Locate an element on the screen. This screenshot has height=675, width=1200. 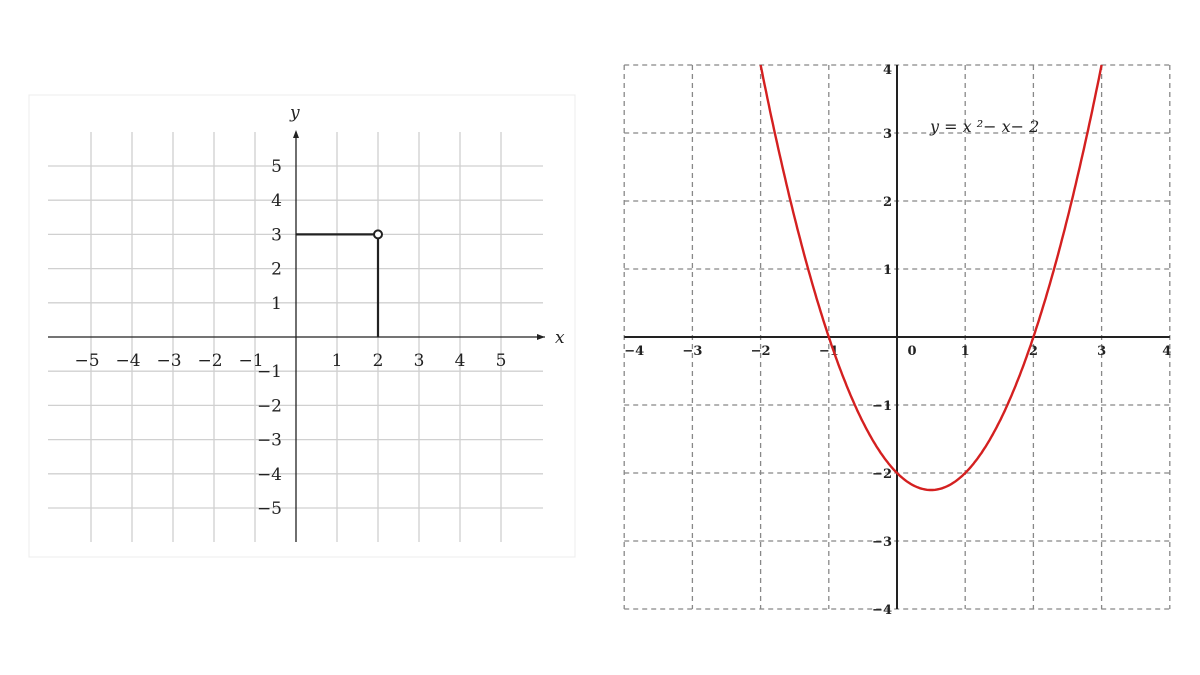
x-axis-label: x is located at coordinates (560, 338).